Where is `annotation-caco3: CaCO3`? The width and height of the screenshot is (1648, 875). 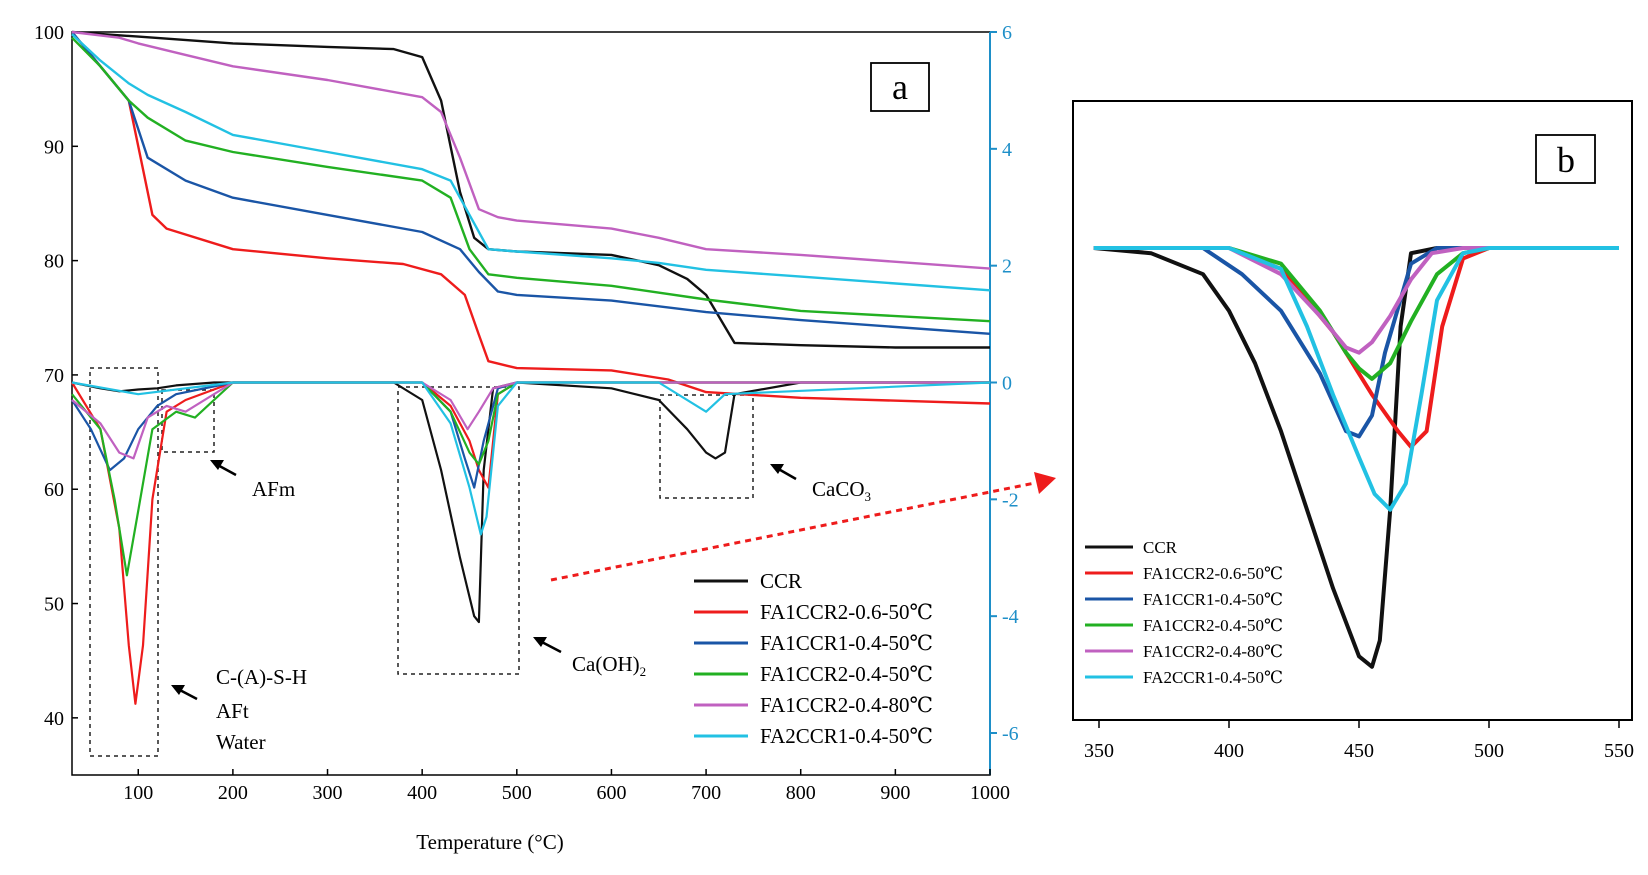
annotation-caco3: CaCO3 is located at coordinates (841, 490).